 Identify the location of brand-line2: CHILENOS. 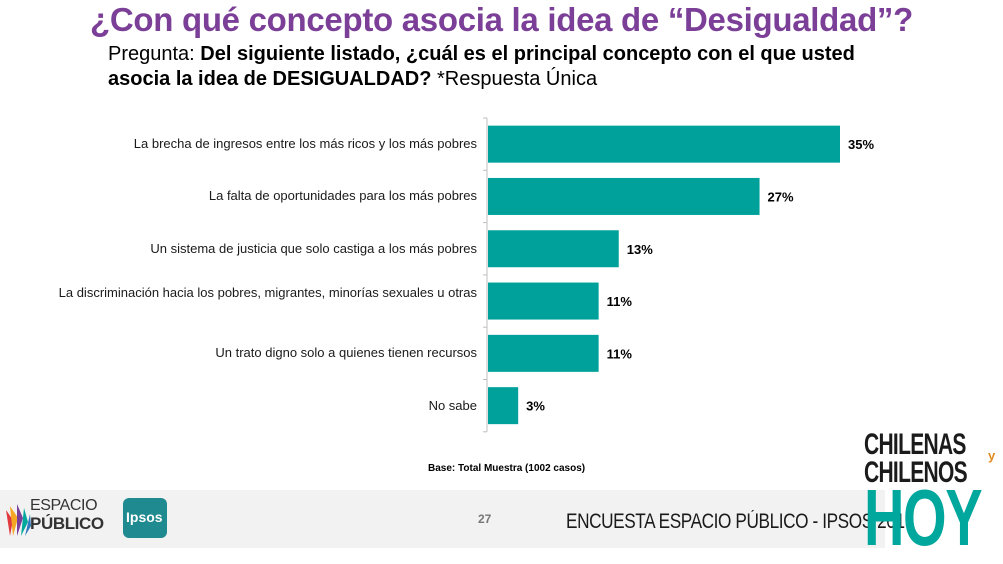
(916, 472).